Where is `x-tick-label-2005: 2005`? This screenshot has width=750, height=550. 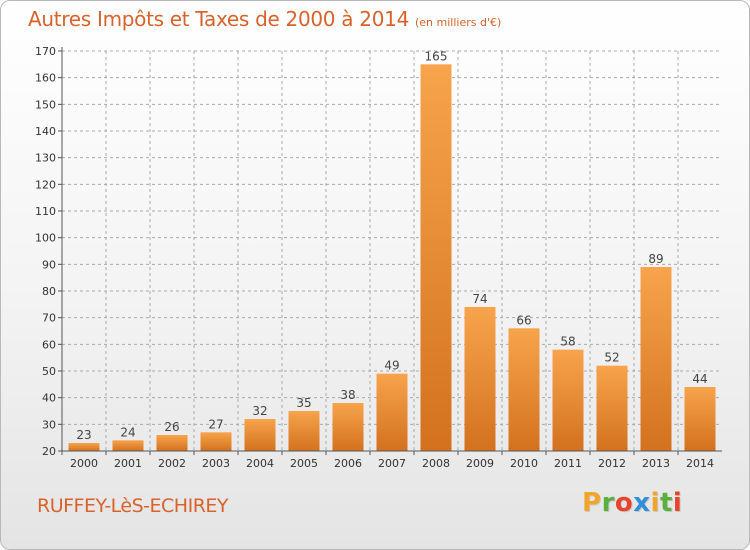
x-tick-label-2005: 2005 is located at coordinates (304, 463).